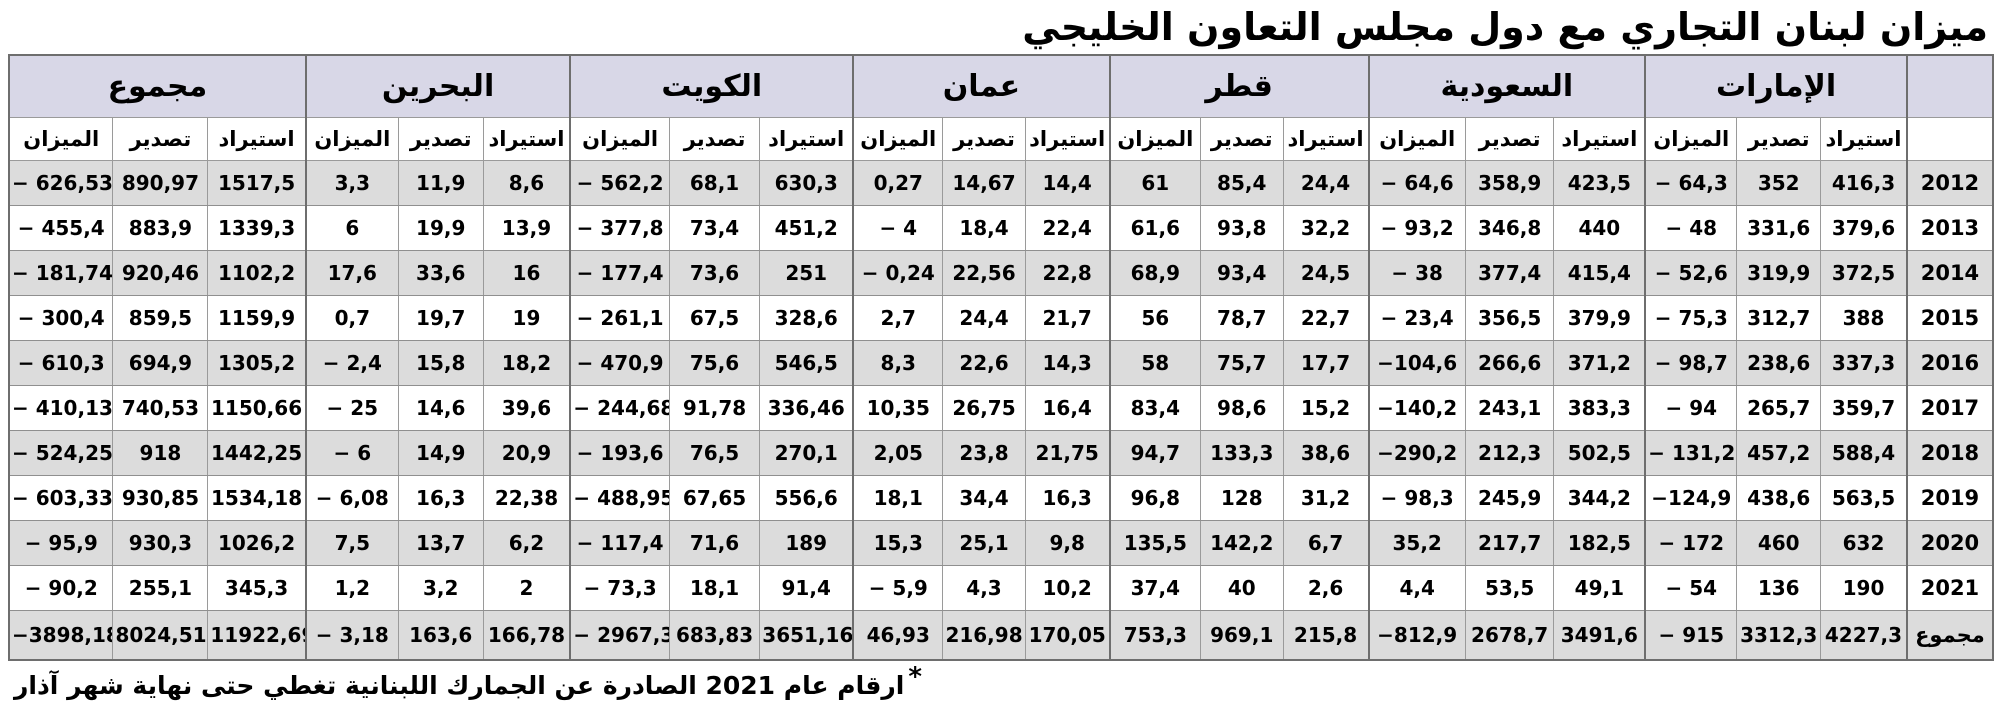 The height and width of the screenshot is (706, 2000). What do you see at coordinates (1507, 86) in the screenshot?
I see `group-header-saudi: السعودية` at bounding box center [1507, 86].